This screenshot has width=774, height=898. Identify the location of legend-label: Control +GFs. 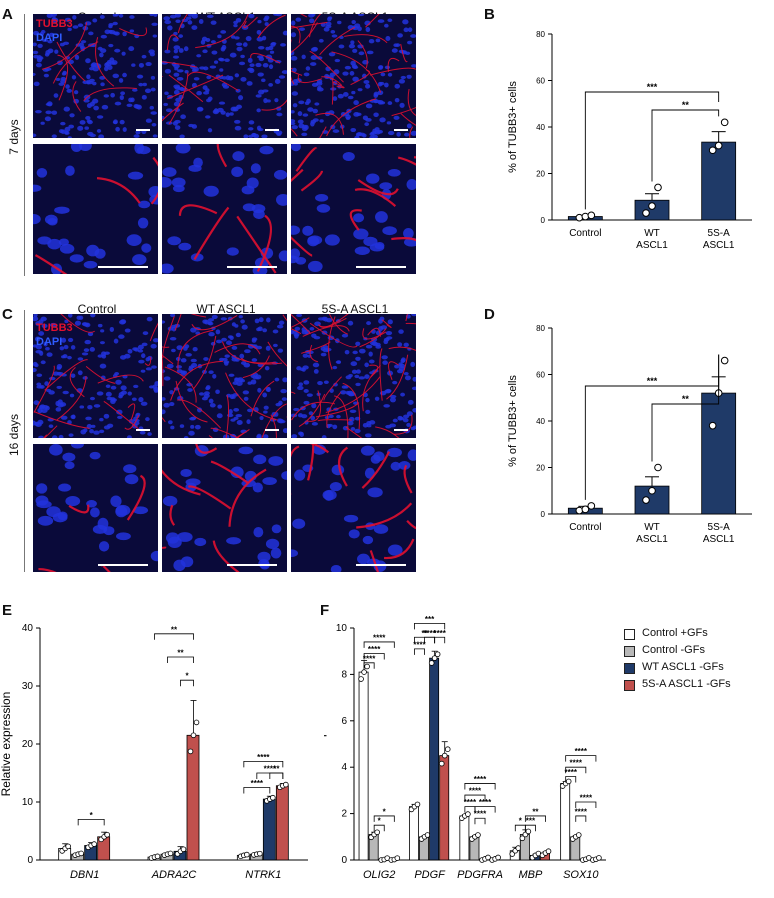
(675, 633).